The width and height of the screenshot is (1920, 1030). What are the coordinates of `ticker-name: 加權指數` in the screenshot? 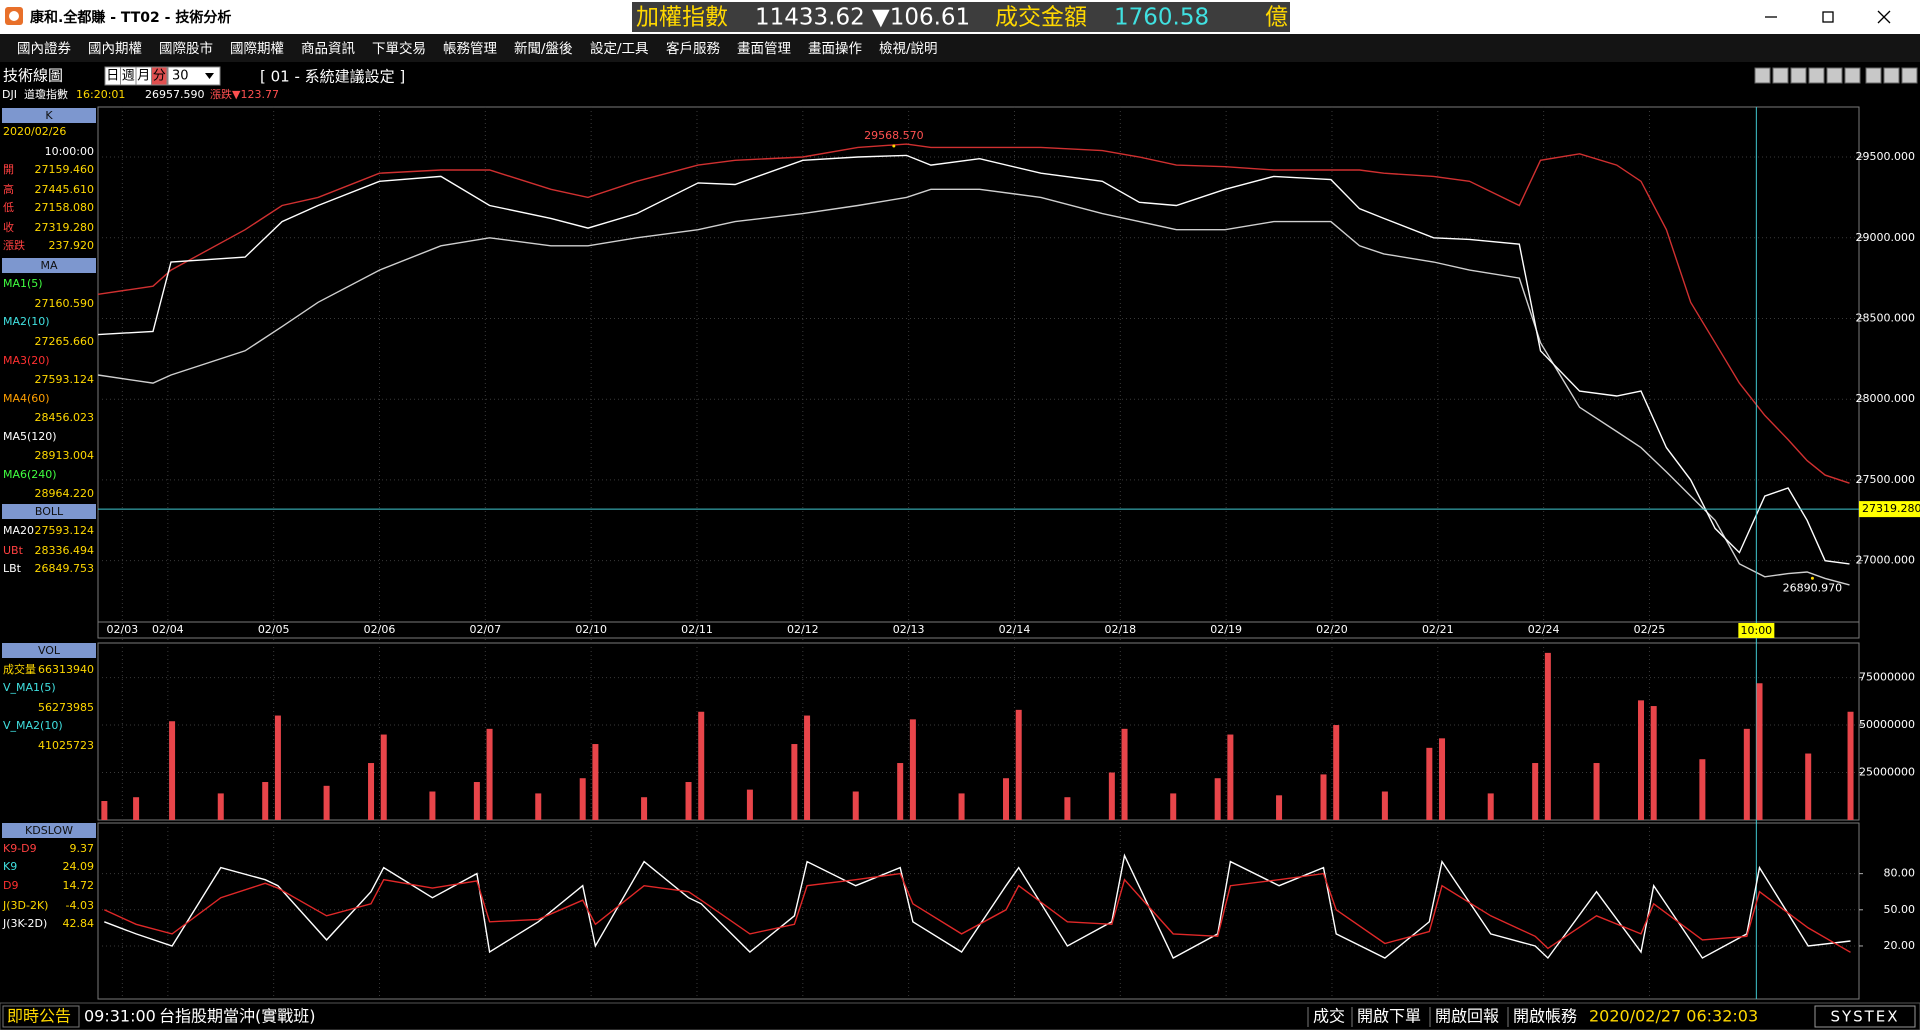 It's located at (682, 18).